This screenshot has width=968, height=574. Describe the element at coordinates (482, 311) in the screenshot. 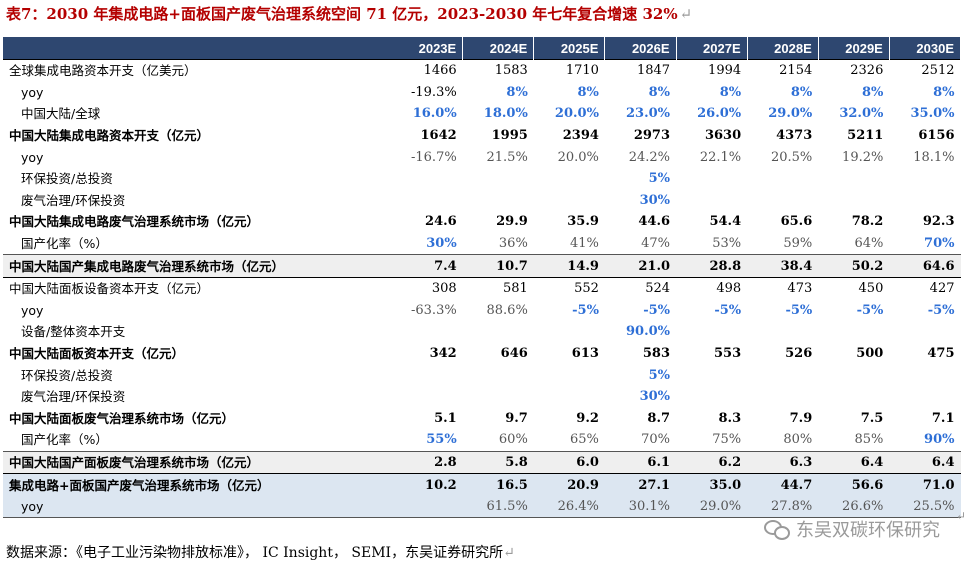

I see `table-row: yoy -63.3% 88.6% -5% -5% -5% -5% -5% -5%` at that location.